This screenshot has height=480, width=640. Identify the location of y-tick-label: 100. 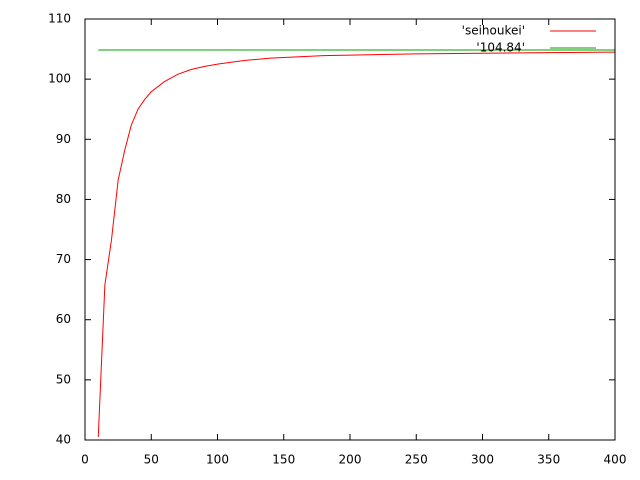
(59, 79).